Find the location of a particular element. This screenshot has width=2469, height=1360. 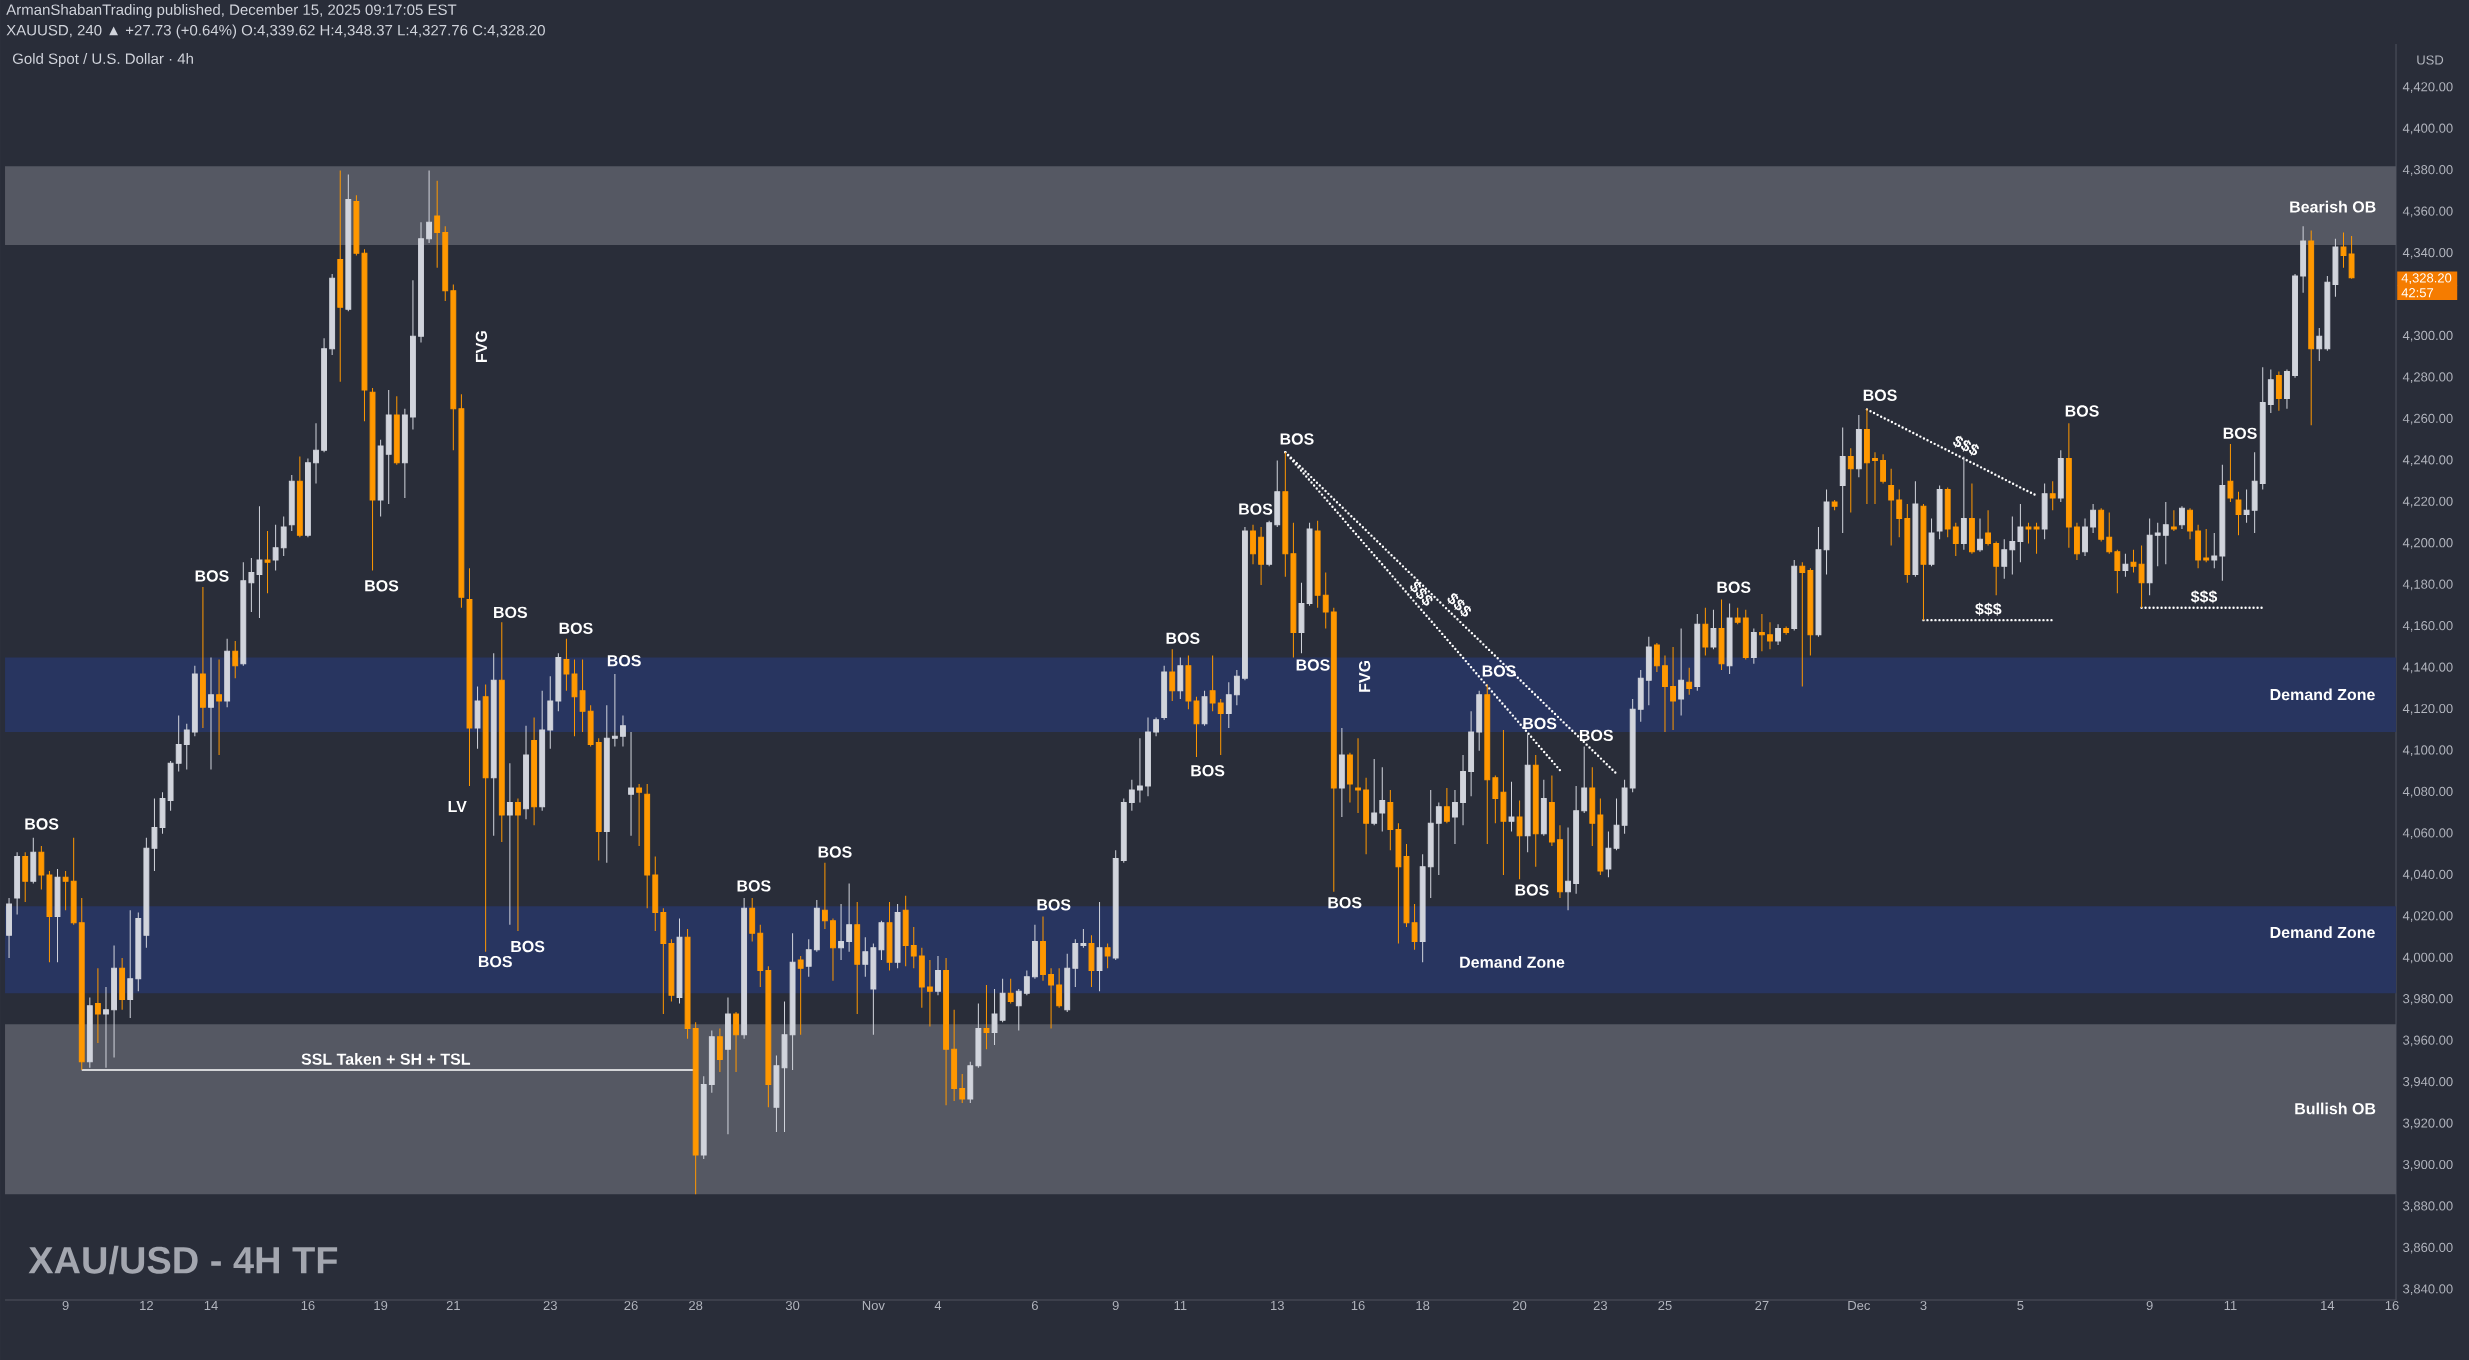

annotation: Demand Zone is located at coordinates (2322, 932).